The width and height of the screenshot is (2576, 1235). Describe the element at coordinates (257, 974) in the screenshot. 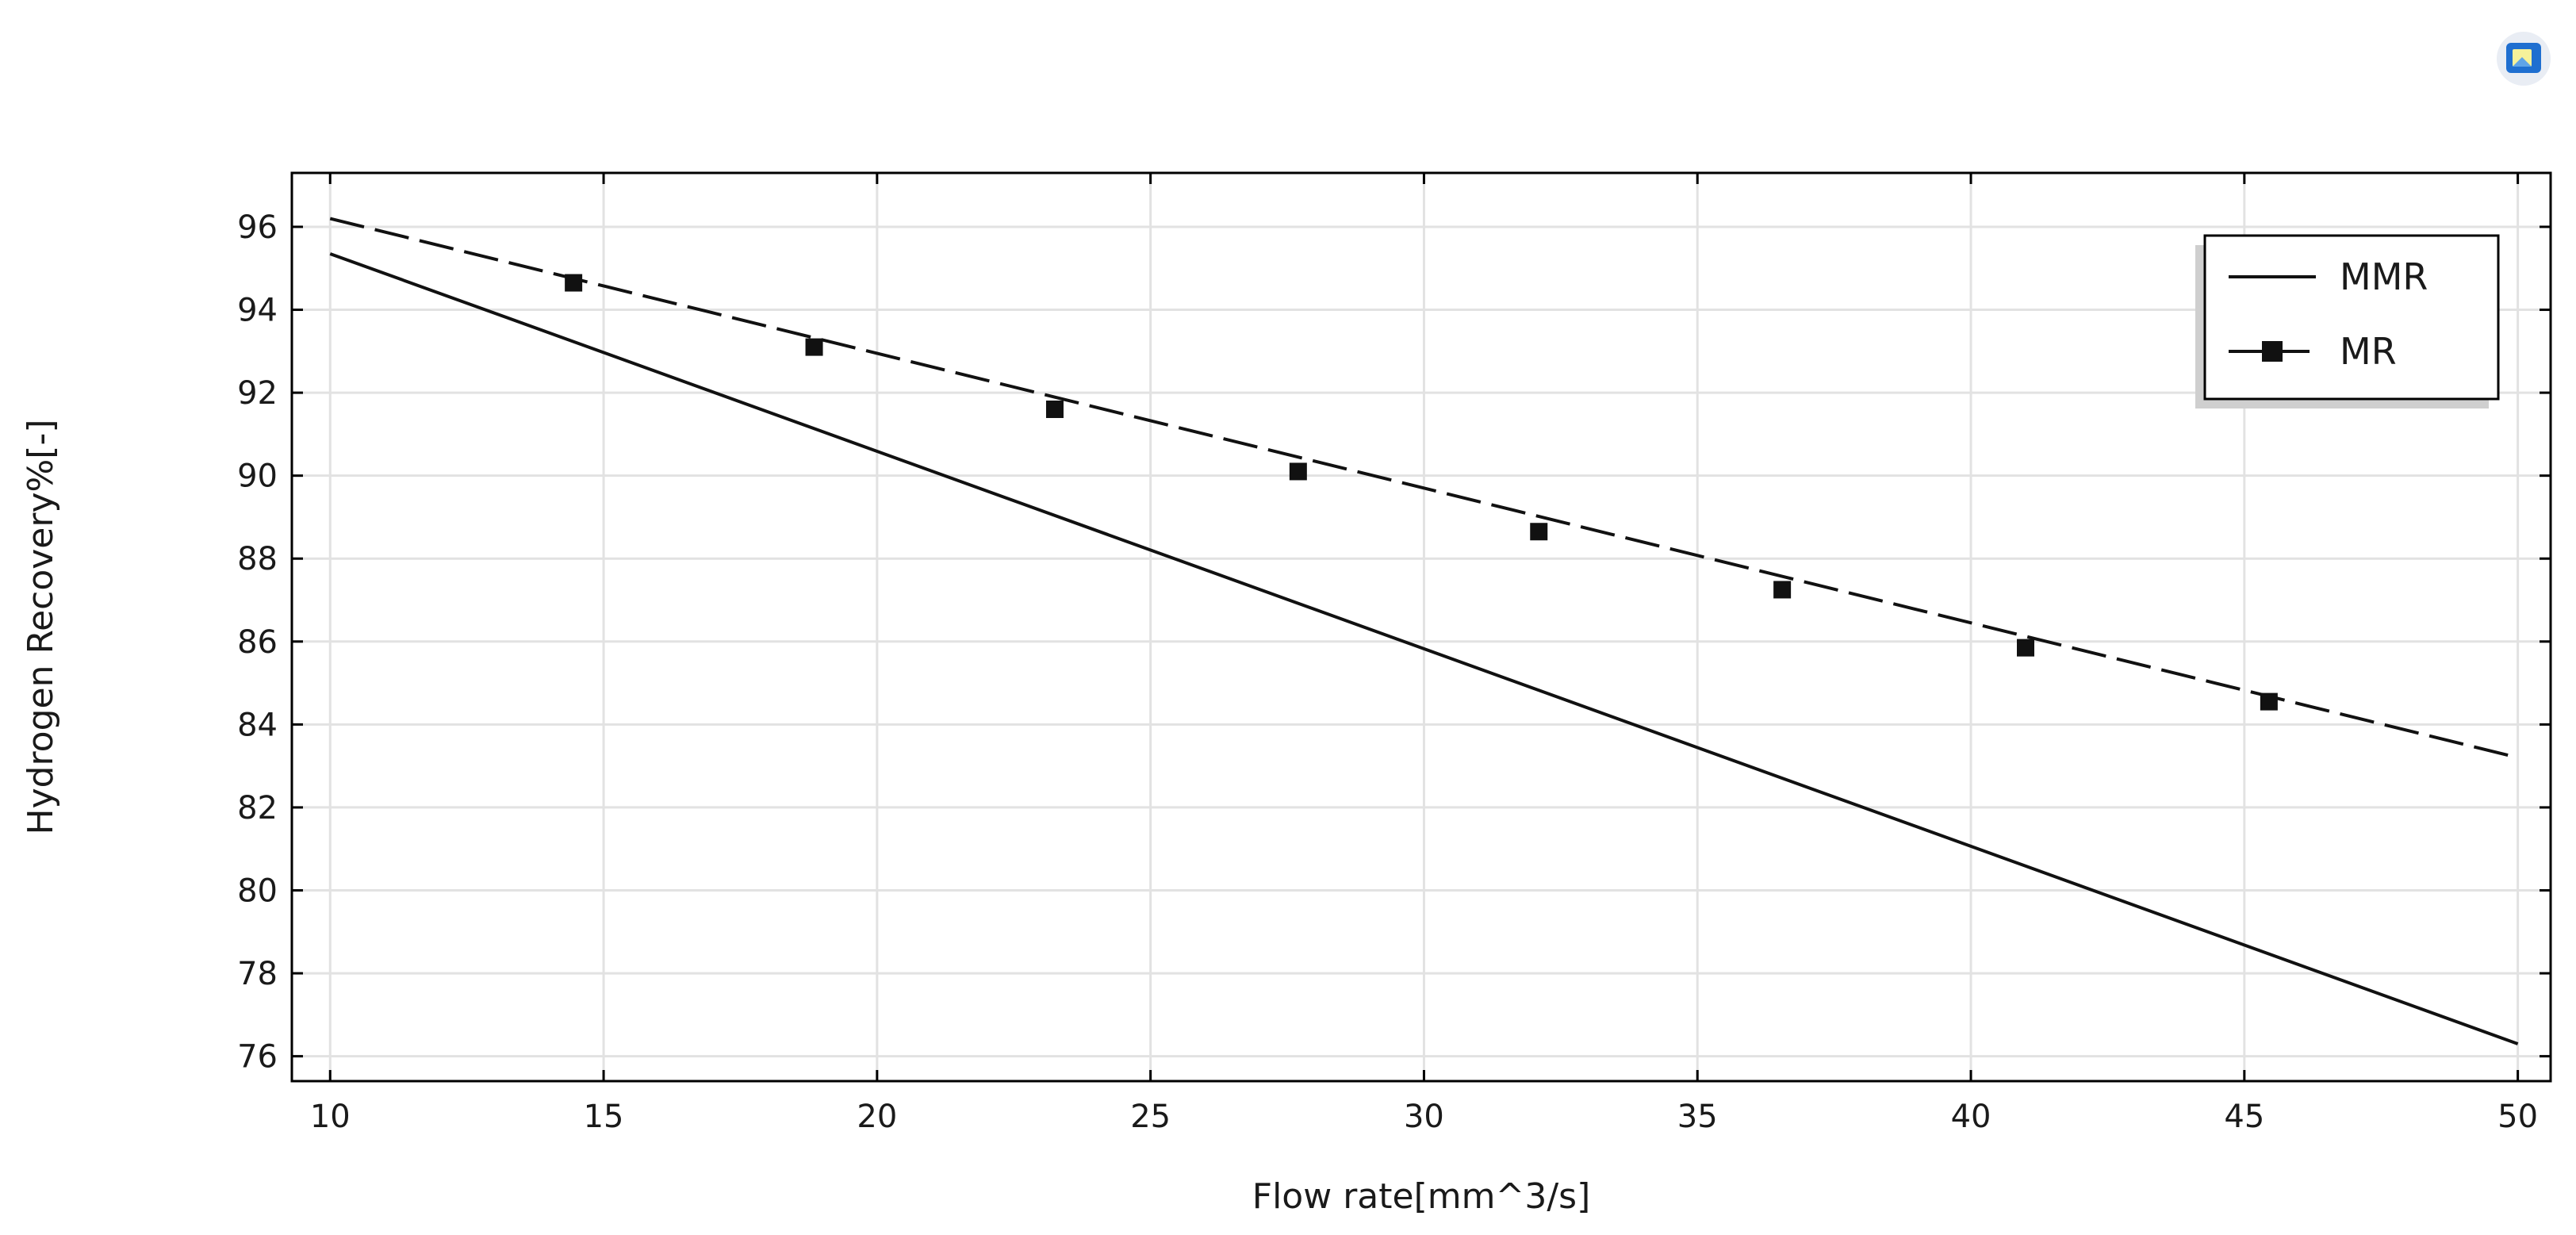

I see `y-tick-label: 78` at that location.